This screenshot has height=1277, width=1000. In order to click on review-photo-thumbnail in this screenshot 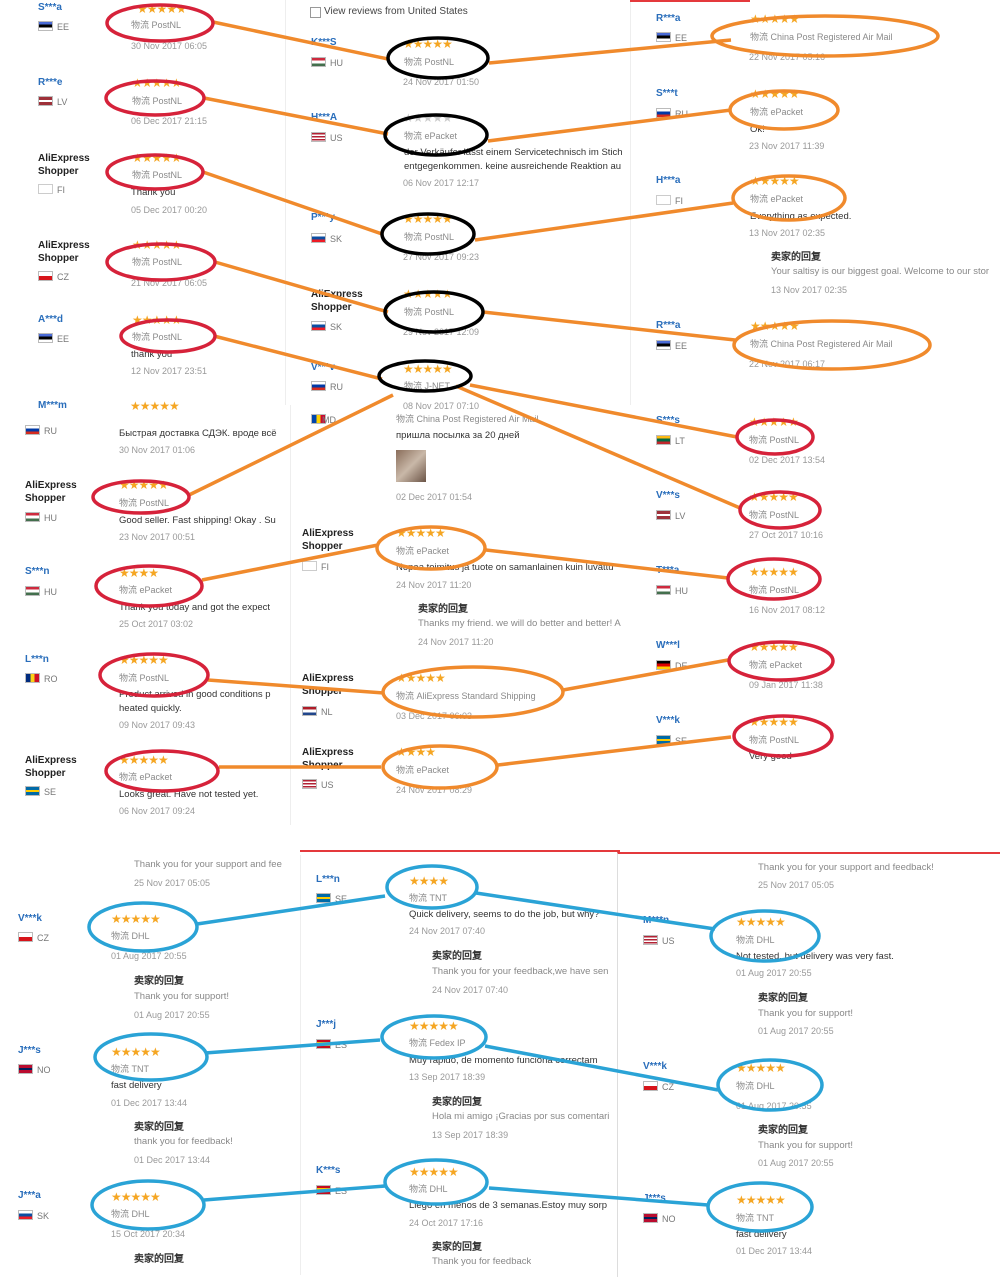, I will do `click(411, 466)`.